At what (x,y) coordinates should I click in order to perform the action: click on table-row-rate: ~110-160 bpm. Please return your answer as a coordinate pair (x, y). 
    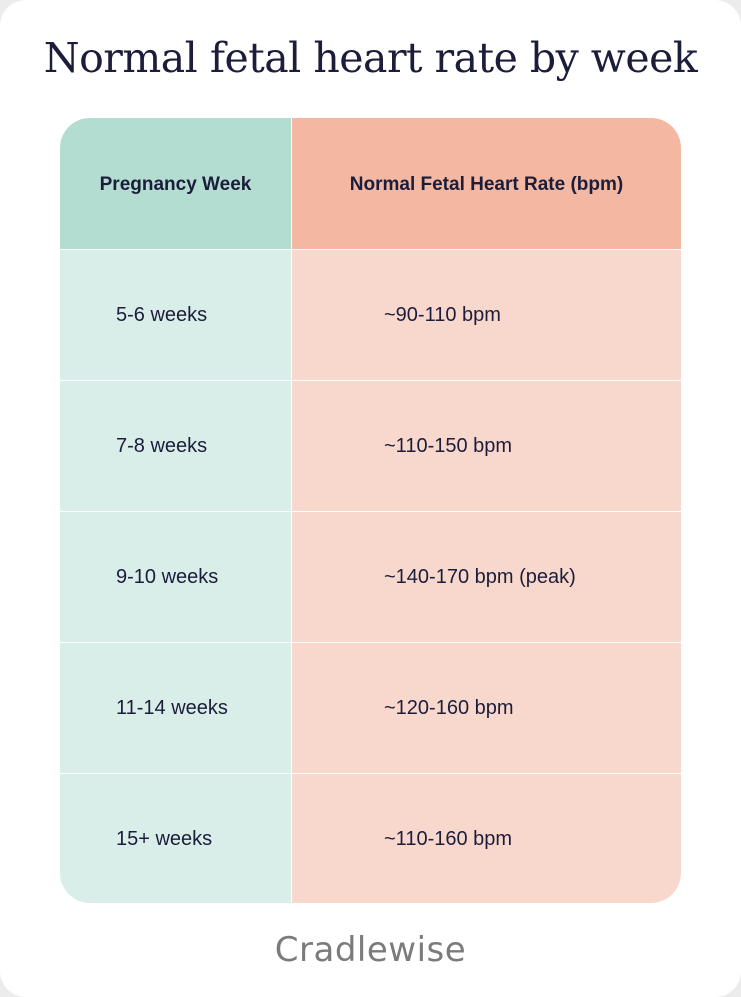
    Looking at the image, I should click on (486, 838).